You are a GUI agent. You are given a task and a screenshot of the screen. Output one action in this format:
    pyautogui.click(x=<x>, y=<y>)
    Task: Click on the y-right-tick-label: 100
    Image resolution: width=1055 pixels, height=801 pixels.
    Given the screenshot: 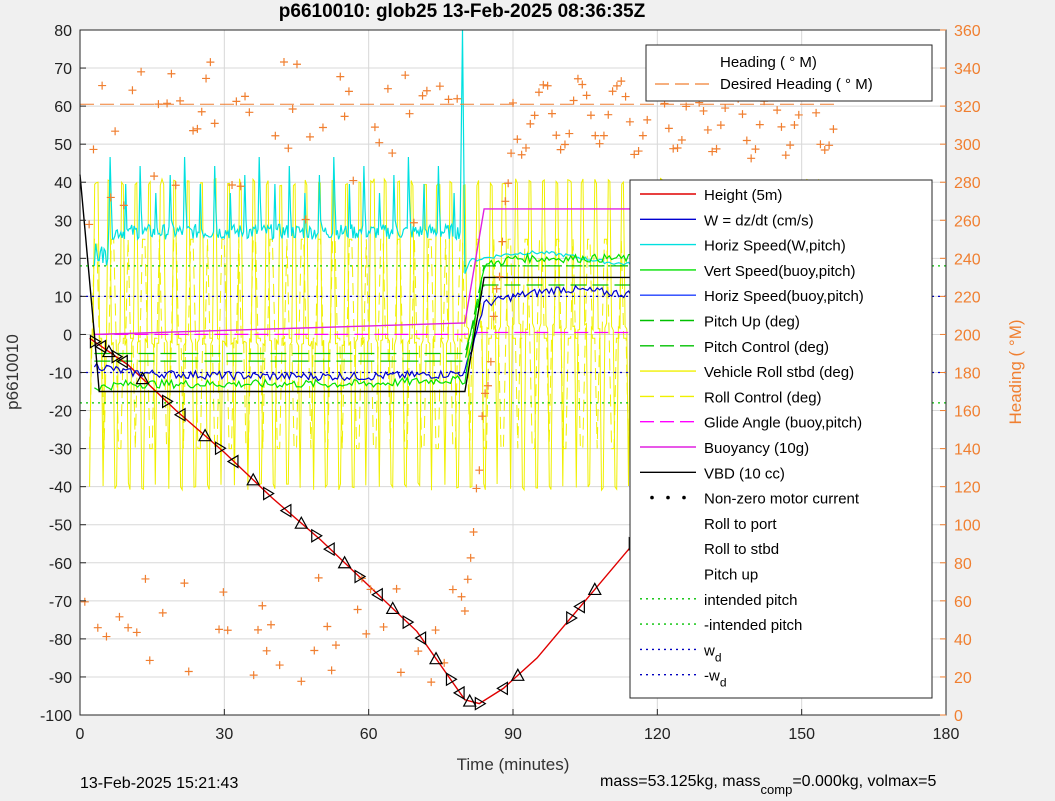 What is the action you would take?
    pyautogui.click(x=967, y=526)
    